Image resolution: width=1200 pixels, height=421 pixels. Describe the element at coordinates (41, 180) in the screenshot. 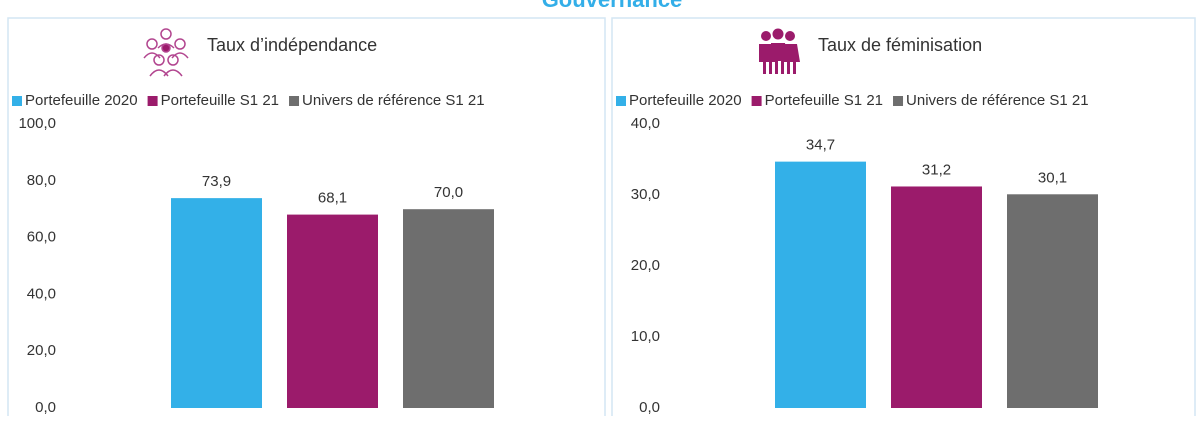

I see `y-tick-label: 80,0` at that location.